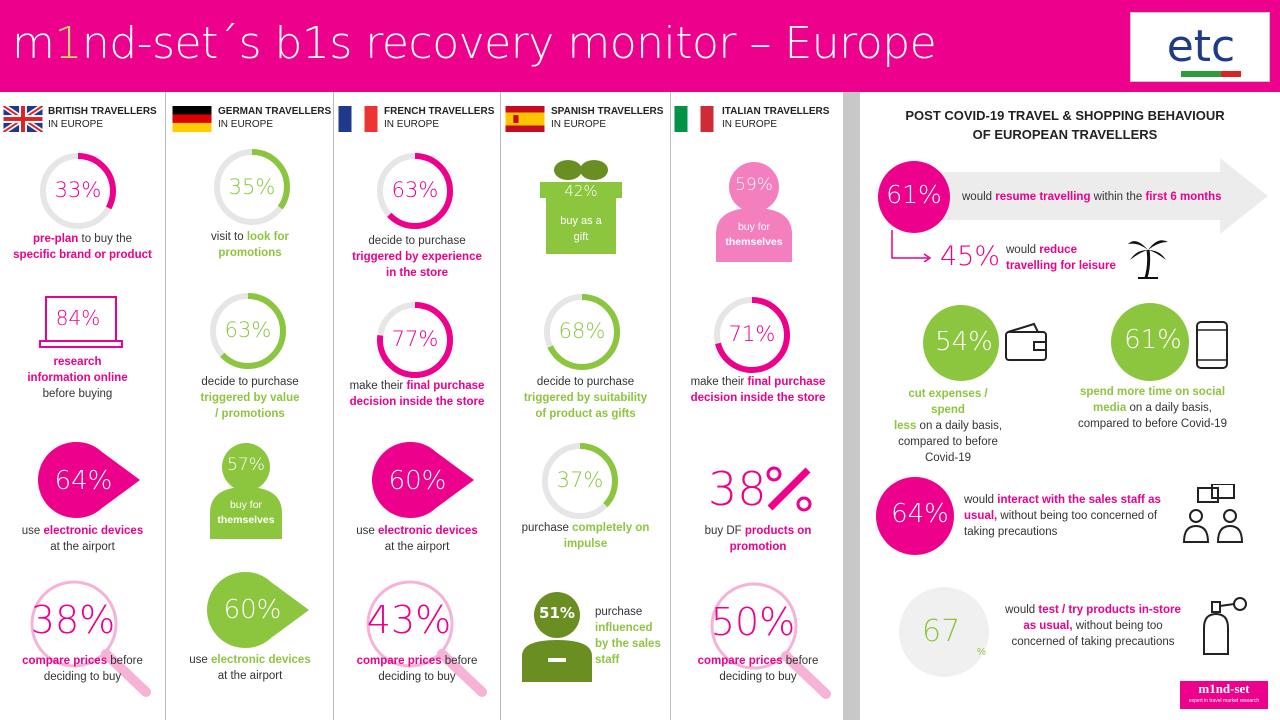 This screenshot has width=1280, height=720. I want to click on section-divider, so click(851, 406).